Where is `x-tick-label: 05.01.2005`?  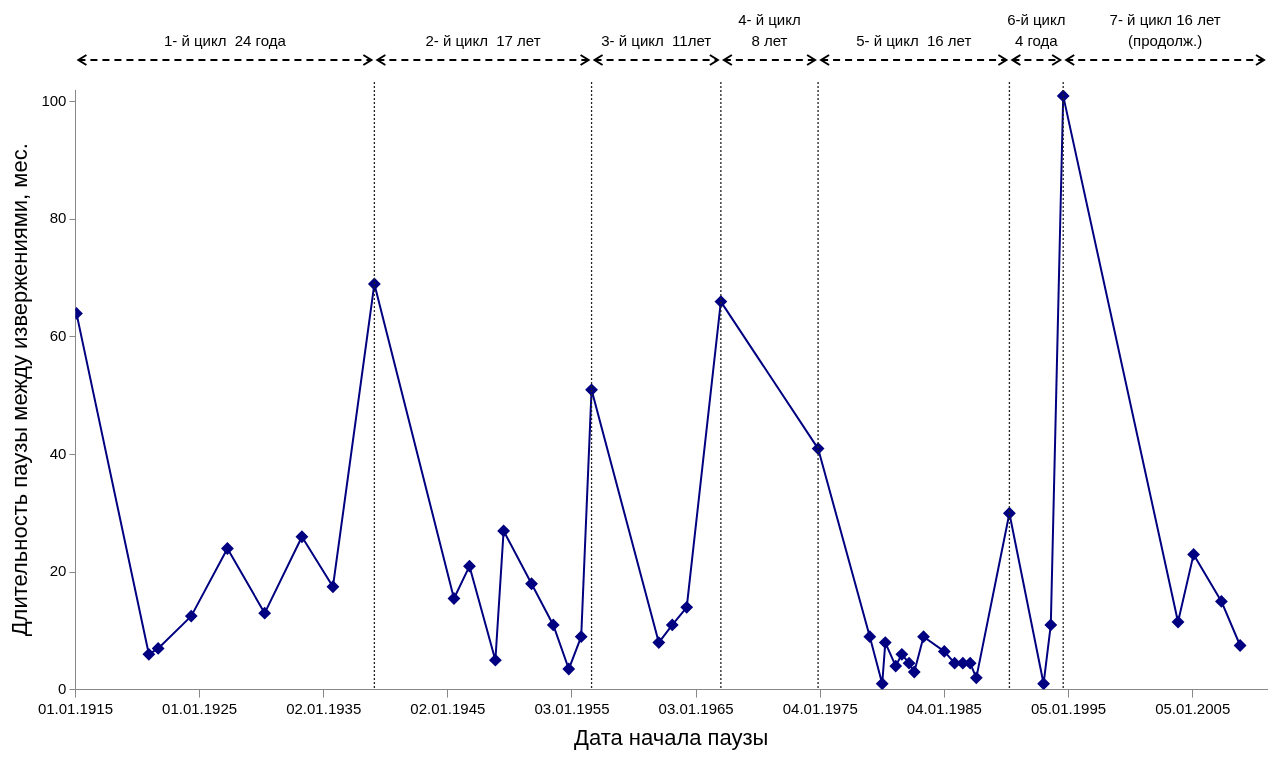
x-tick-label: 05.01.2005 is located at coordinates (1193, 708).